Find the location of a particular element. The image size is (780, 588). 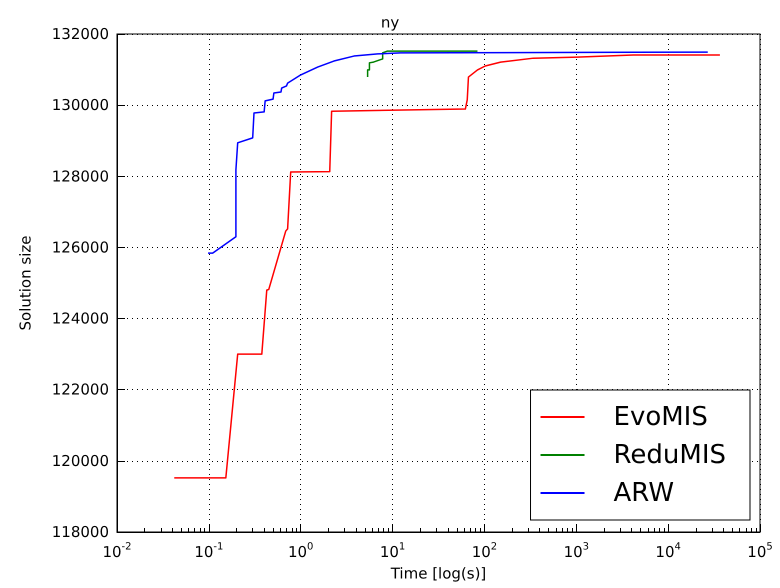

y-tick-label: 120000 is located at coordinates (80, 461).